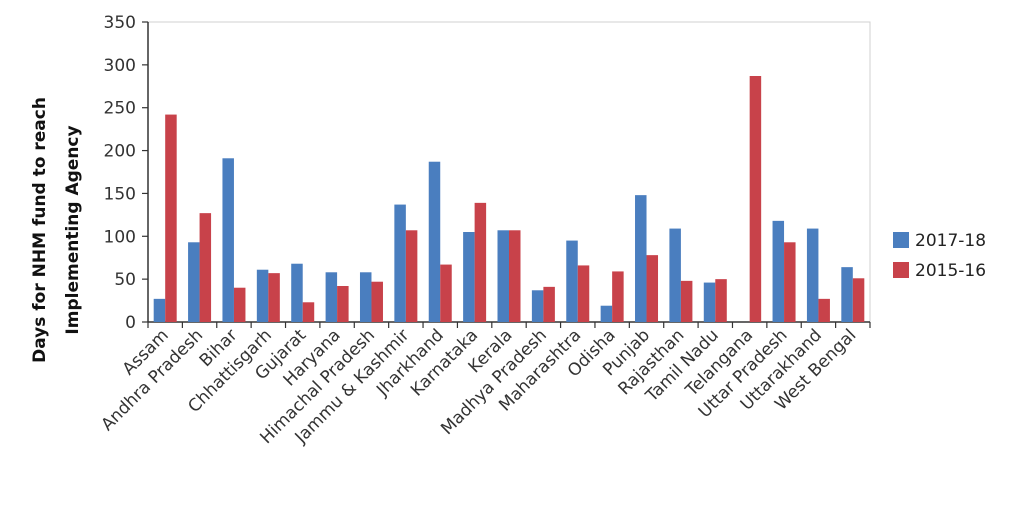 Image resolution: width=1024 pixels, height=509 pixels. What do you see at coordinates (120, 237) in the screenshot?
I see `y-tick-label: 100` at bounding box center [120, 237].